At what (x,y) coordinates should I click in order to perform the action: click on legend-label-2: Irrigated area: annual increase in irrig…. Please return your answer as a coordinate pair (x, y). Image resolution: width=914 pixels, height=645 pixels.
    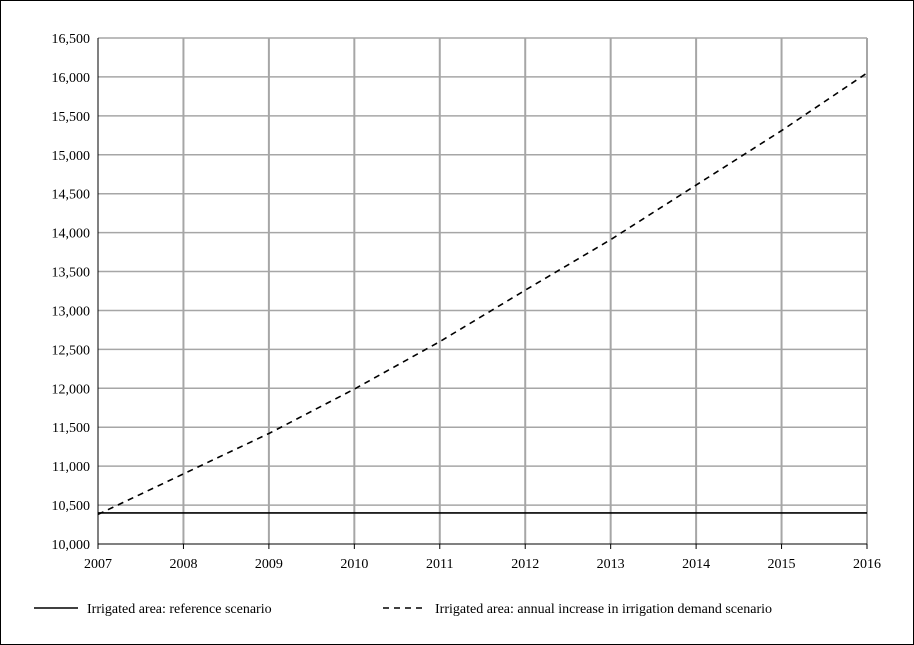
    Looking at the image, I should click on (603, 609).